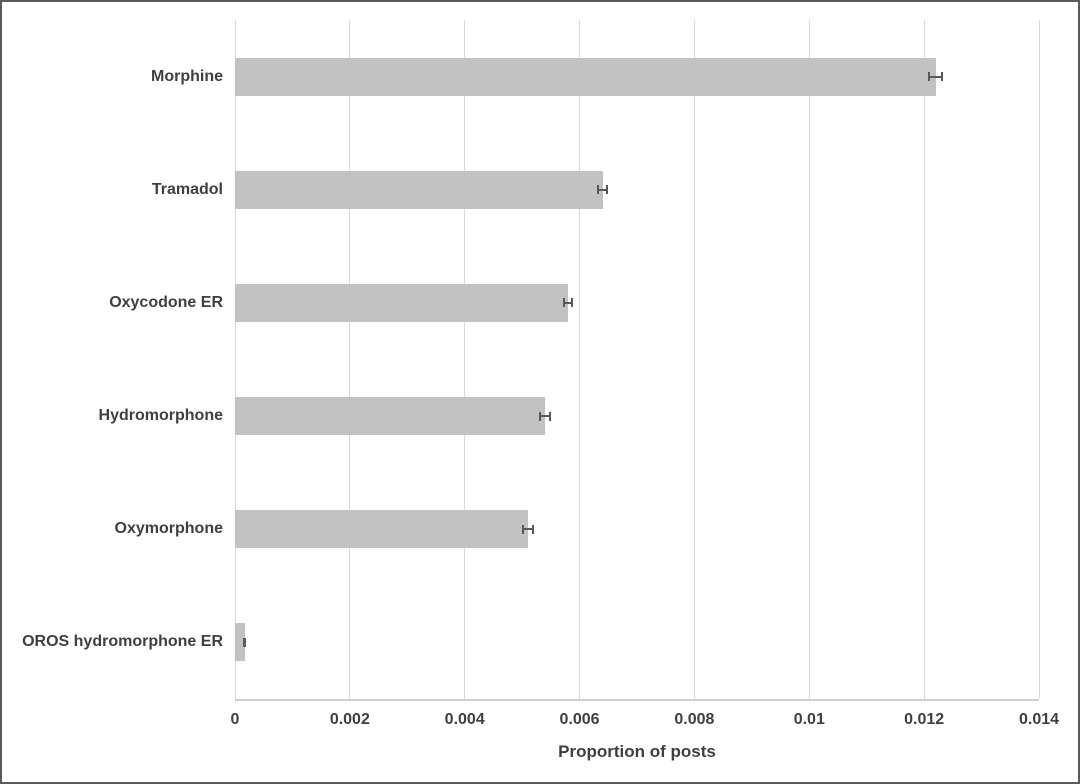  I want to click on x-tick-label: 0, so click(235, 719).